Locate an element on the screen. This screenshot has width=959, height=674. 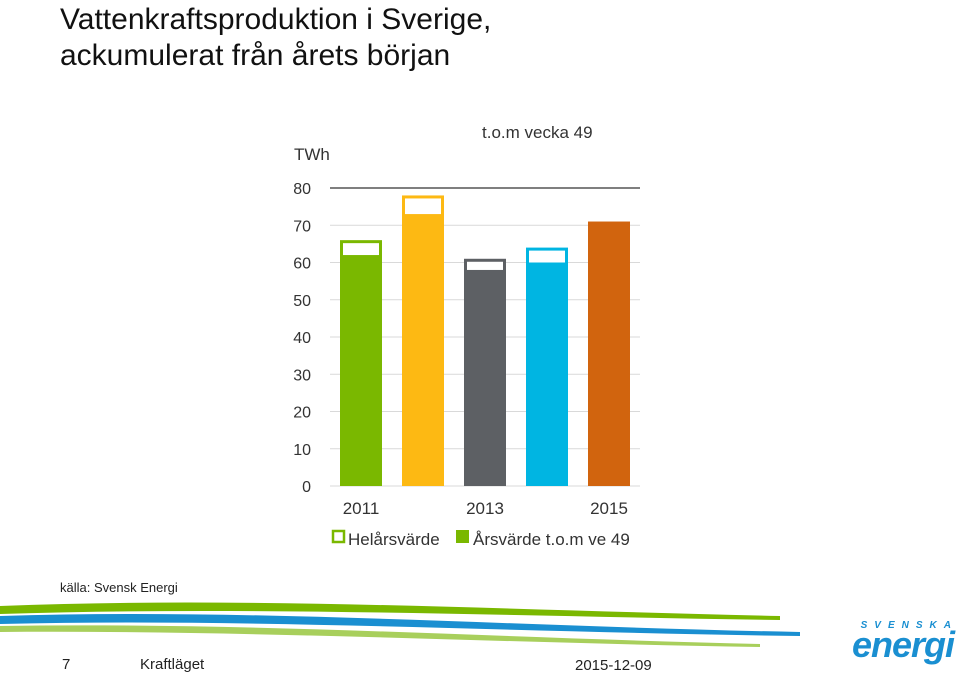
source-note: källa: Svensk Energi is located at coordinates (119, 587).